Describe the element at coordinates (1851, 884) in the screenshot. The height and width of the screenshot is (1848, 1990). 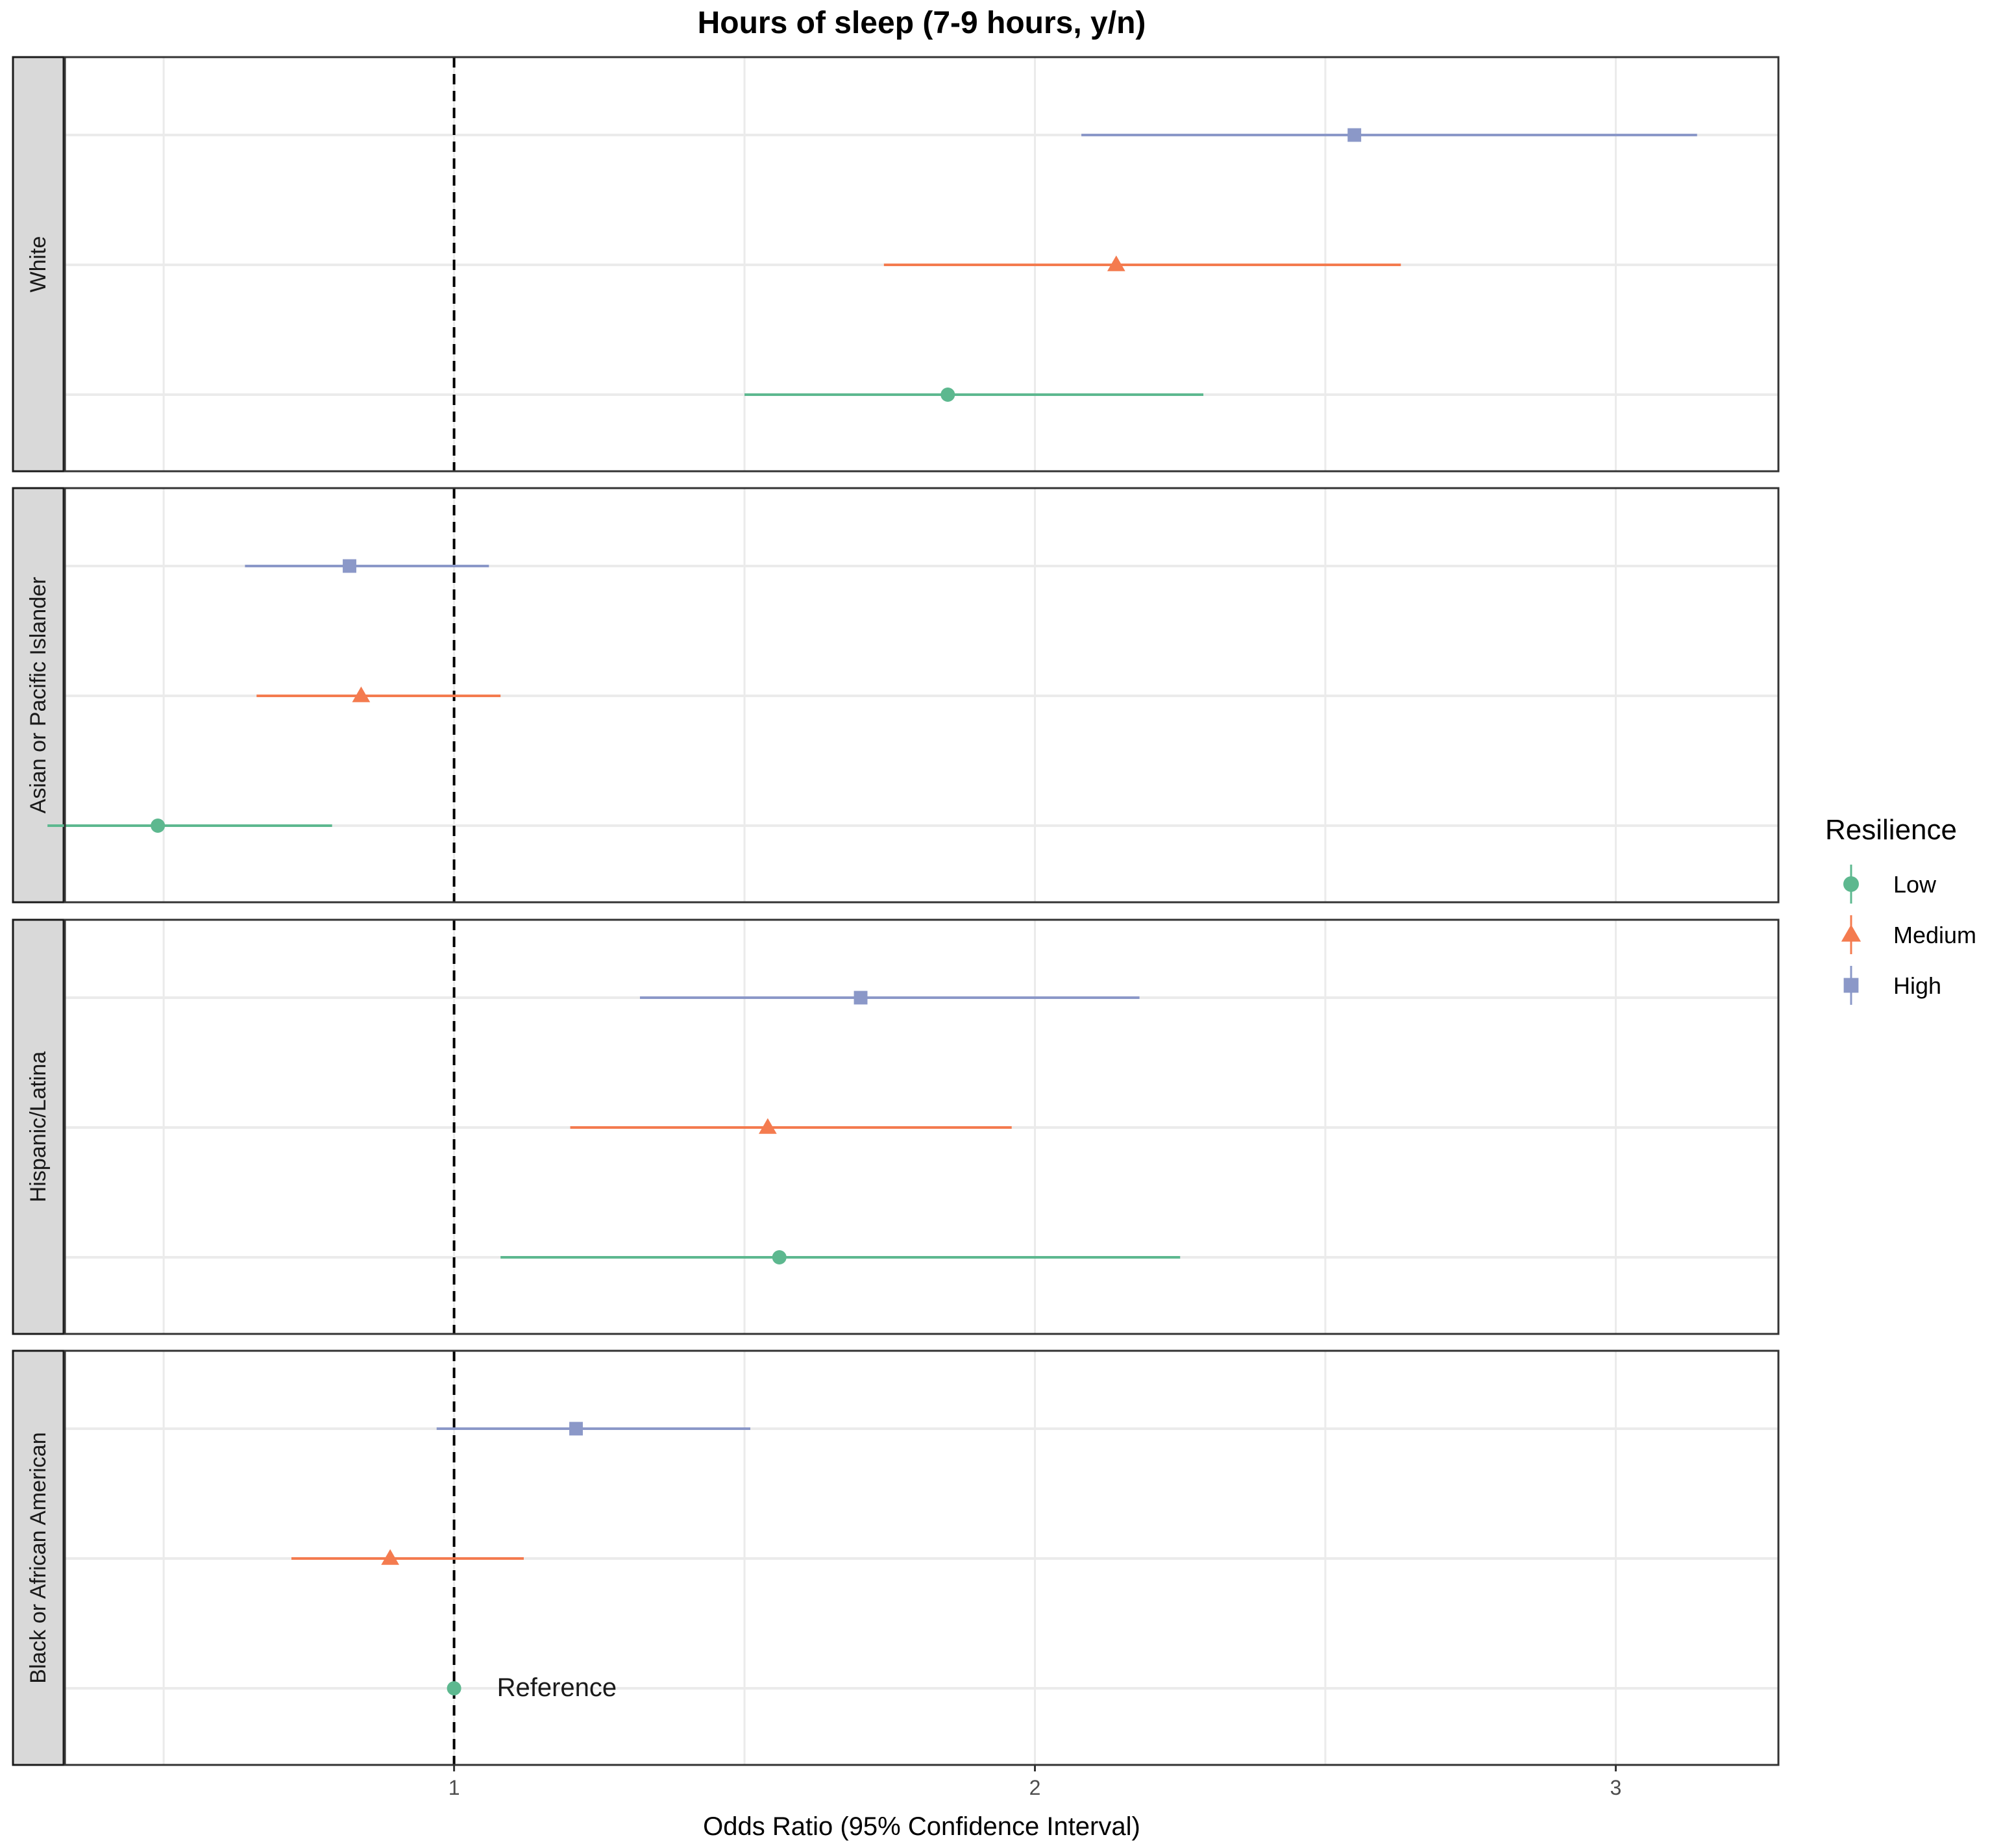
I see `legend-key-low` at that location.